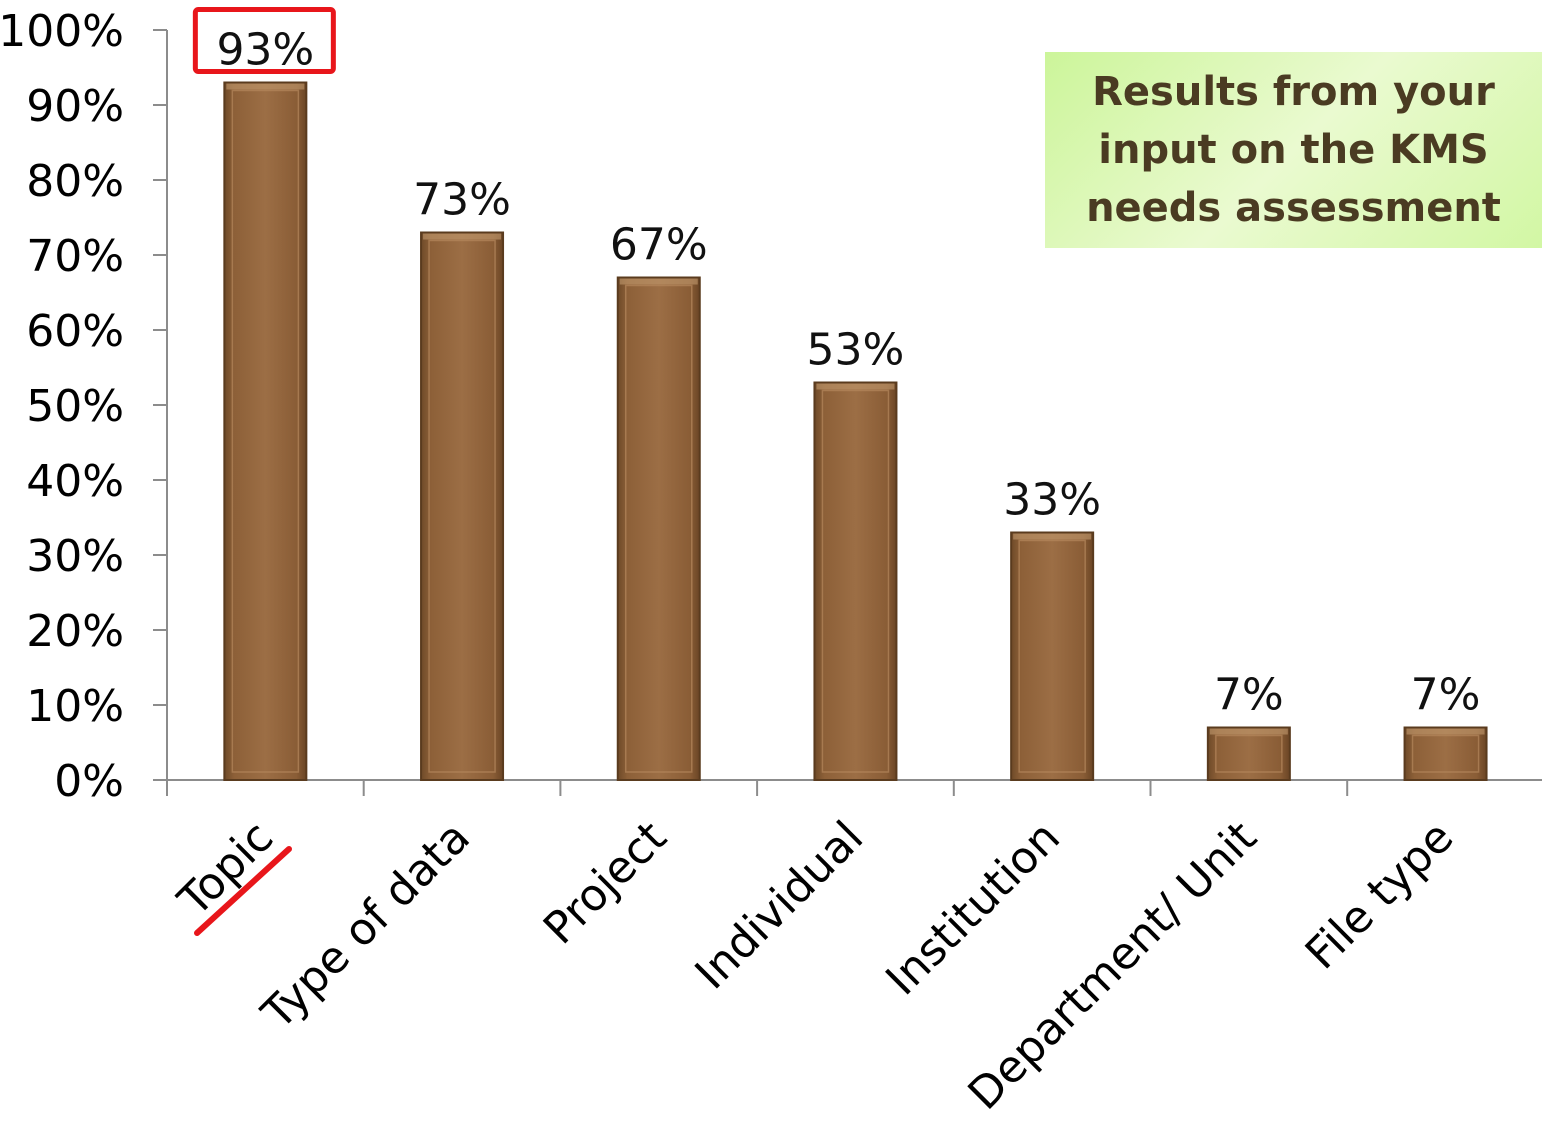  Describe the element at coordinates (1052, 500) in the screenshot. I see `data-label: 33%` at that location.